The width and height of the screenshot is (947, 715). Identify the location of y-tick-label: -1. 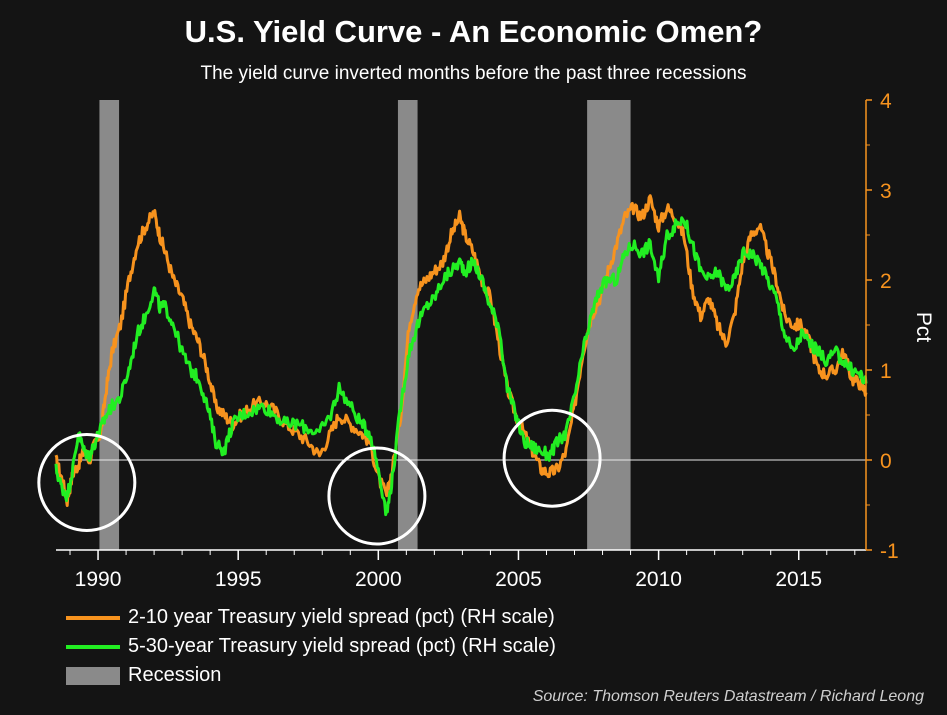
(889, 551).